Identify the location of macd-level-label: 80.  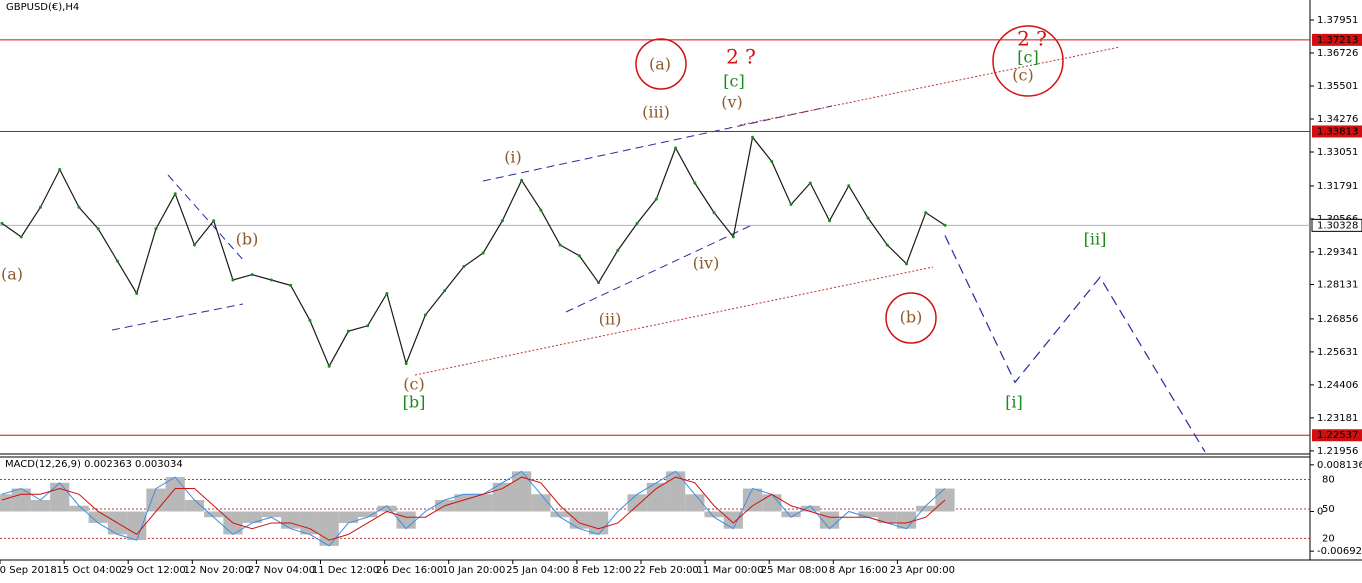
(1328, 480).